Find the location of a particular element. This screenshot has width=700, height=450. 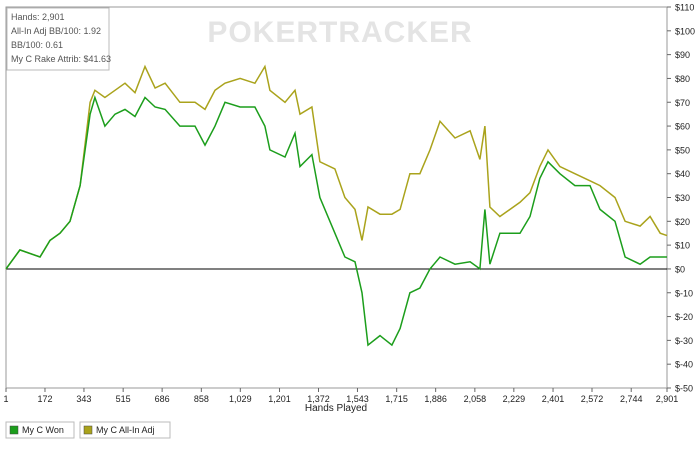

x-tick-label: 1,886 is located at coordinates (435, 399).